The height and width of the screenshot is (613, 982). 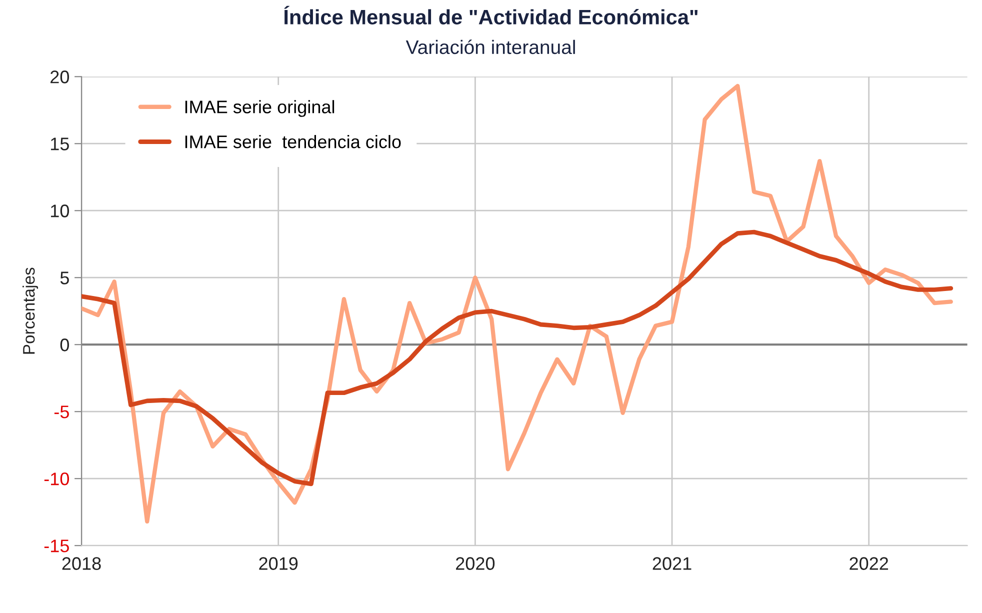 I want to click on x-tick-label: 2019, so click(x=278, y=563).